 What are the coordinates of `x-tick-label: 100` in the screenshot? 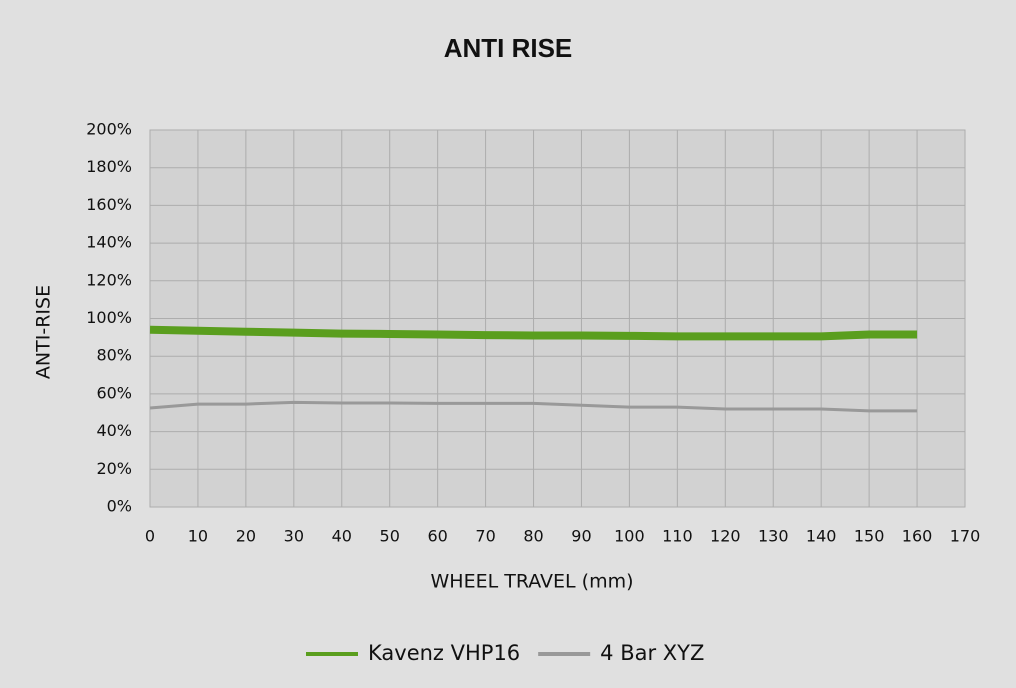 It's located at (629, 536).